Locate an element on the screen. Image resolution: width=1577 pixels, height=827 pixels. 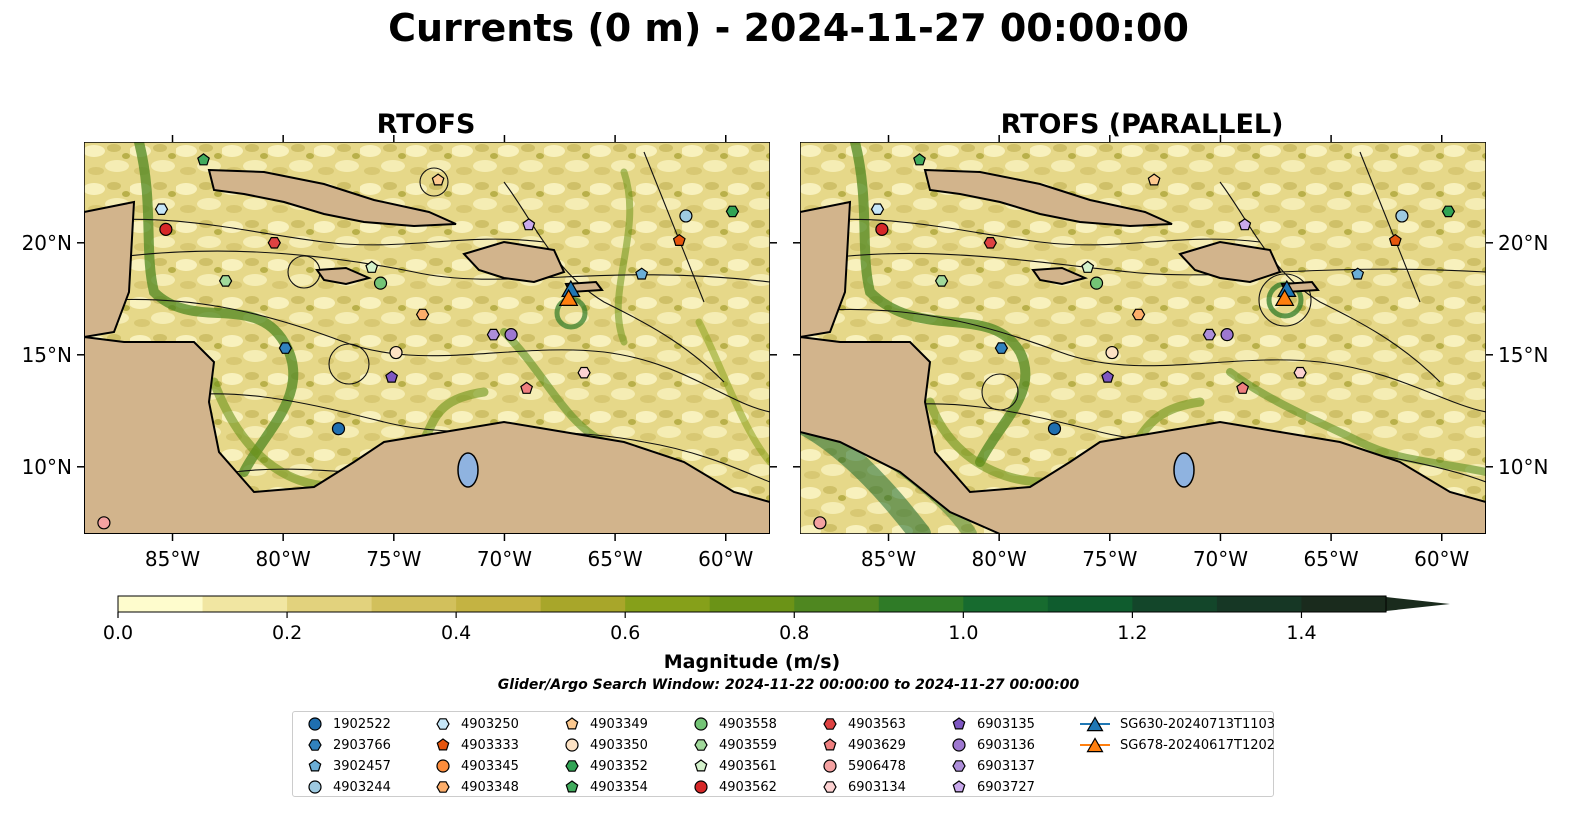
legend-item: SG630-20240713T1103 is located at coordinates (1177, 724).